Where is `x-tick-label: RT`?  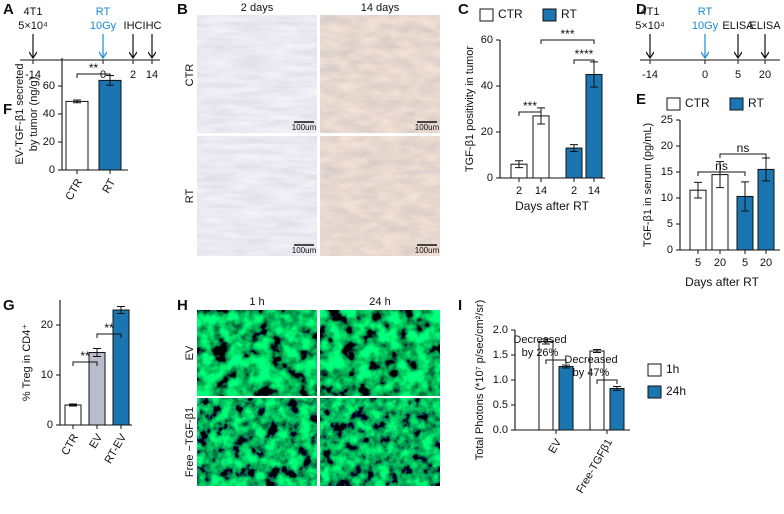 x-tick-label: RT is located at coordinates (109, 186).